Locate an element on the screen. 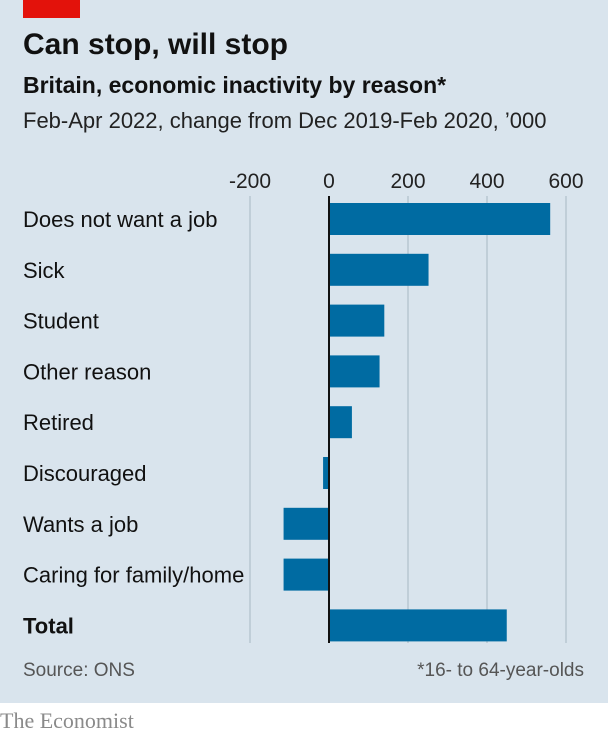 The width and height of the screenshot is (608, 739). x-tick-label: 600 is located at coordinates (565, 181).